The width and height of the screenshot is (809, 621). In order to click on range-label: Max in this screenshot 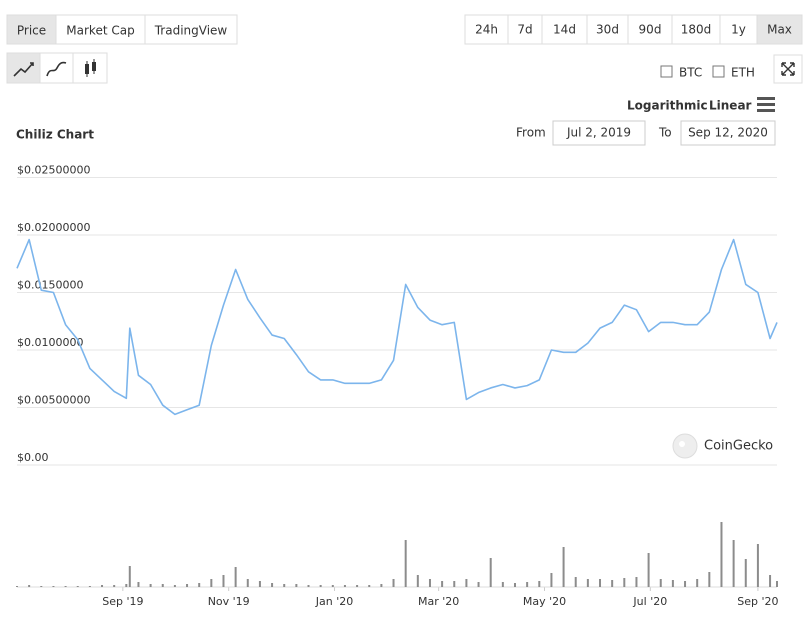, I will do `click(779, 30)`.